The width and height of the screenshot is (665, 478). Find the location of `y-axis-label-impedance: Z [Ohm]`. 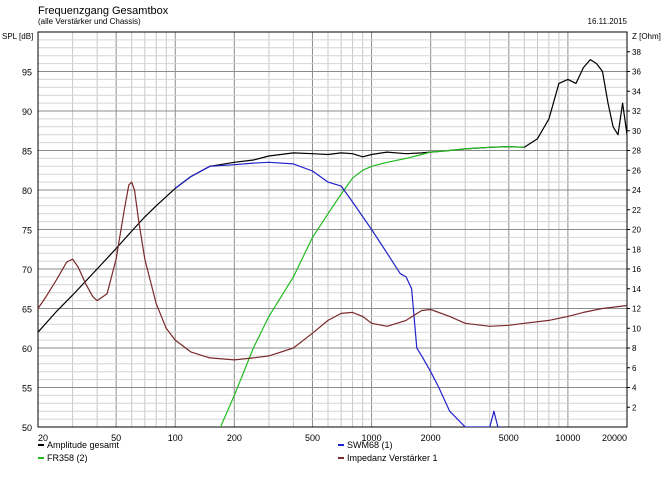

y-axis-label-impedance: Z [Ohm] is located at coordinates (646, 36).